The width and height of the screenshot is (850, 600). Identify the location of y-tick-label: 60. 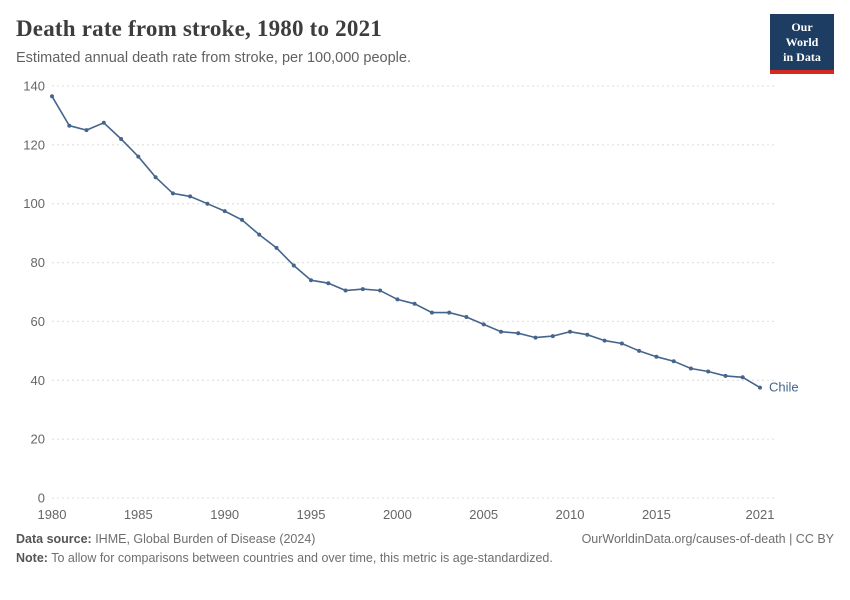
(38, 321).